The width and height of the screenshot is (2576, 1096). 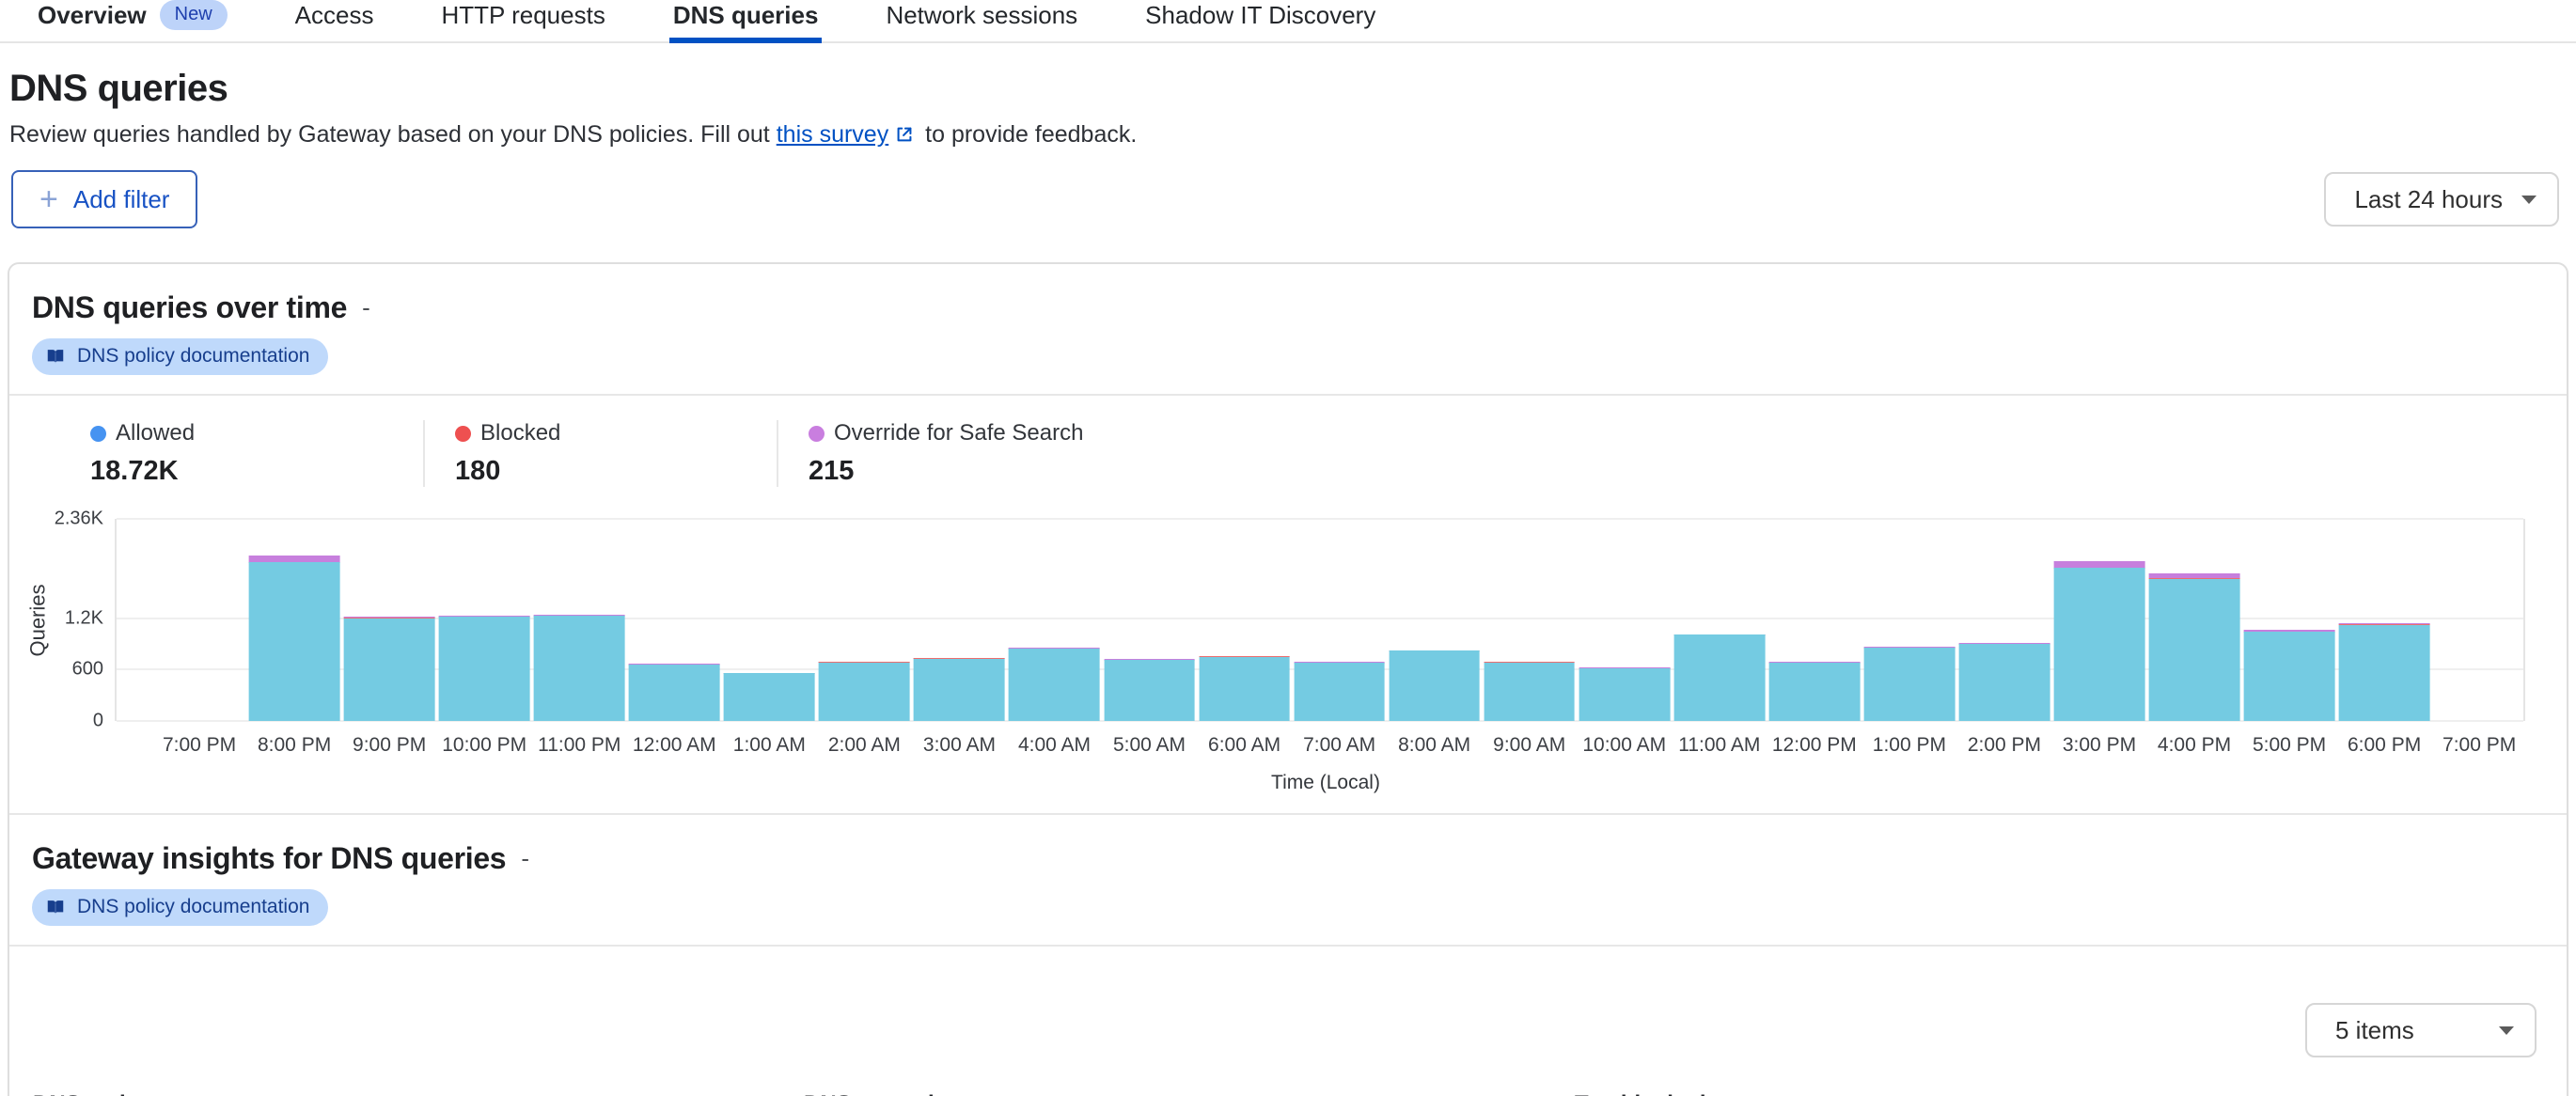 What do you see at coordinates (769, 696) in the screenshot?
I see `chart-bar-1-00-am` at bounding box center [769, 696].